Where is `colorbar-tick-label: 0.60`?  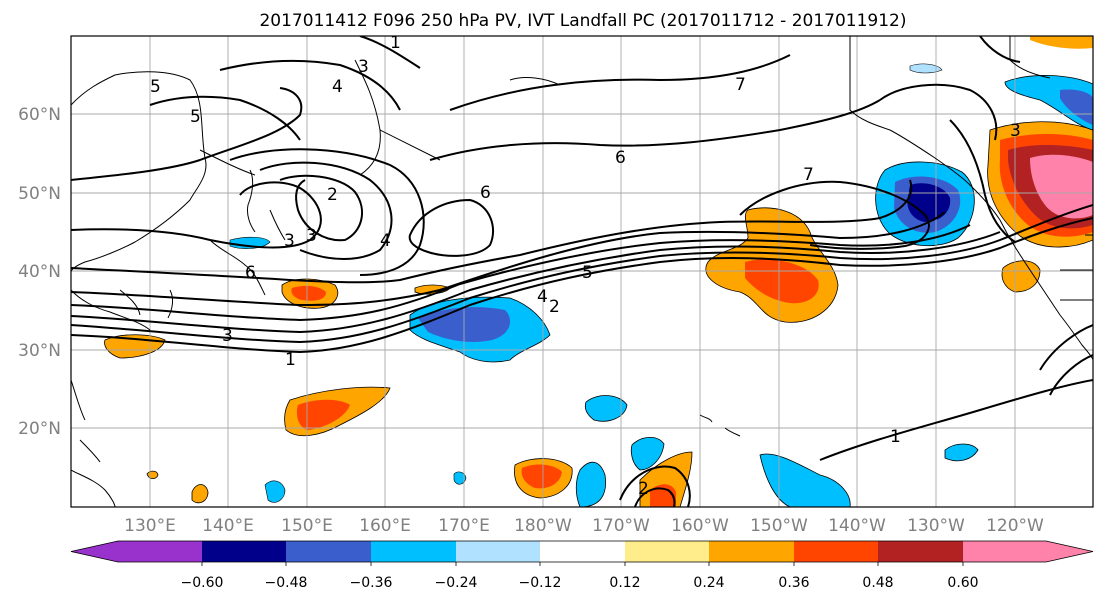
colorbar-tick-label: 0.60 is located at coordinates (962, 583).